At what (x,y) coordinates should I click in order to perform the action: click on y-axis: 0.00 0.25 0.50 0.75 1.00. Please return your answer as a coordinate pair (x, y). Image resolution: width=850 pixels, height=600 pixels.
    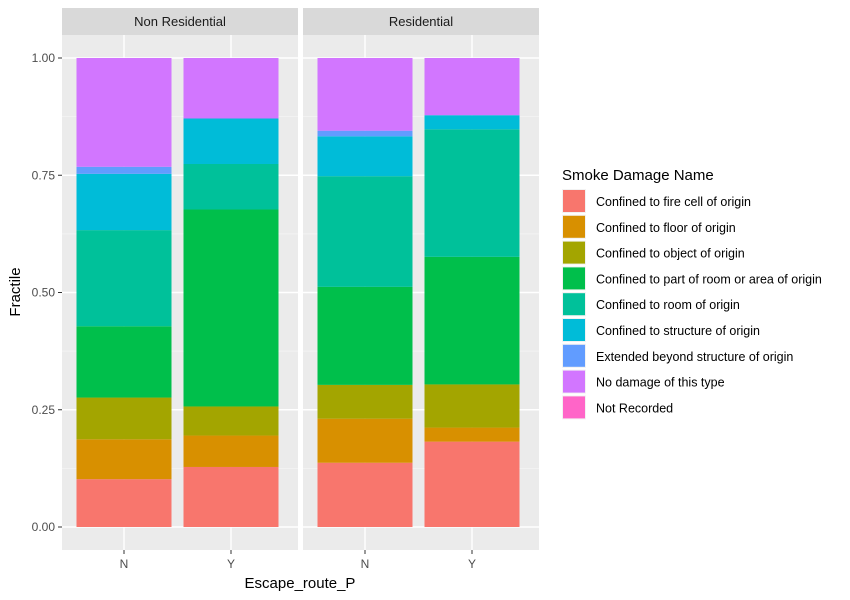
    Looking at the image, I should click on (47, 292).